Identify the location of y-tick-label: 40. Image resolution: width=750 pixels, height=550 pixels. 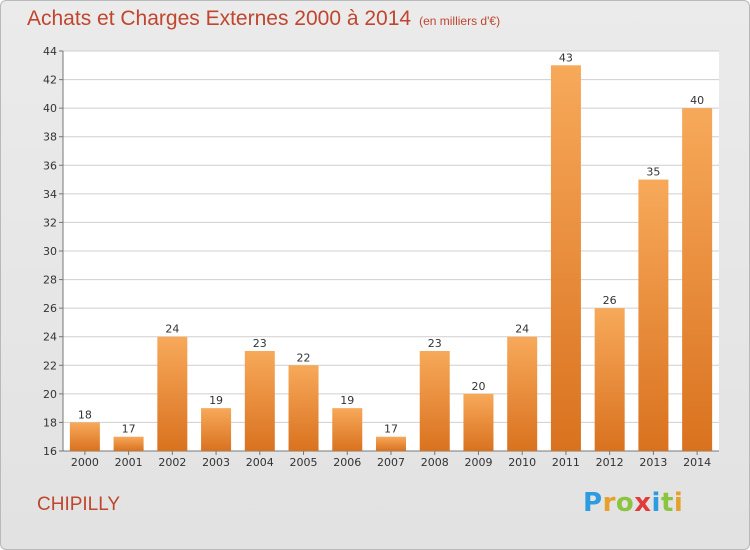
(50, 108).